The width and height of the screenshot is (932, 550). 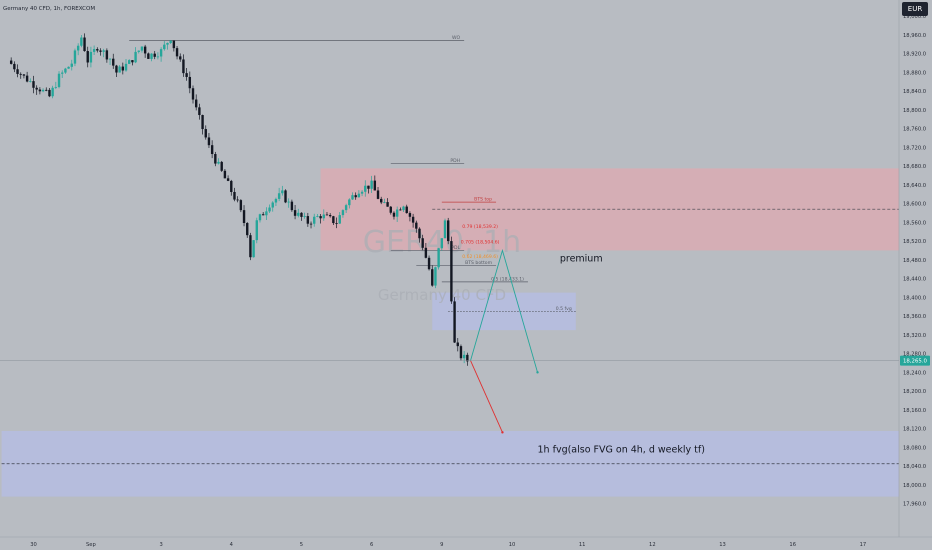 I want to click on y-tick-label: 18,400.0, so click(x=914, y=298).